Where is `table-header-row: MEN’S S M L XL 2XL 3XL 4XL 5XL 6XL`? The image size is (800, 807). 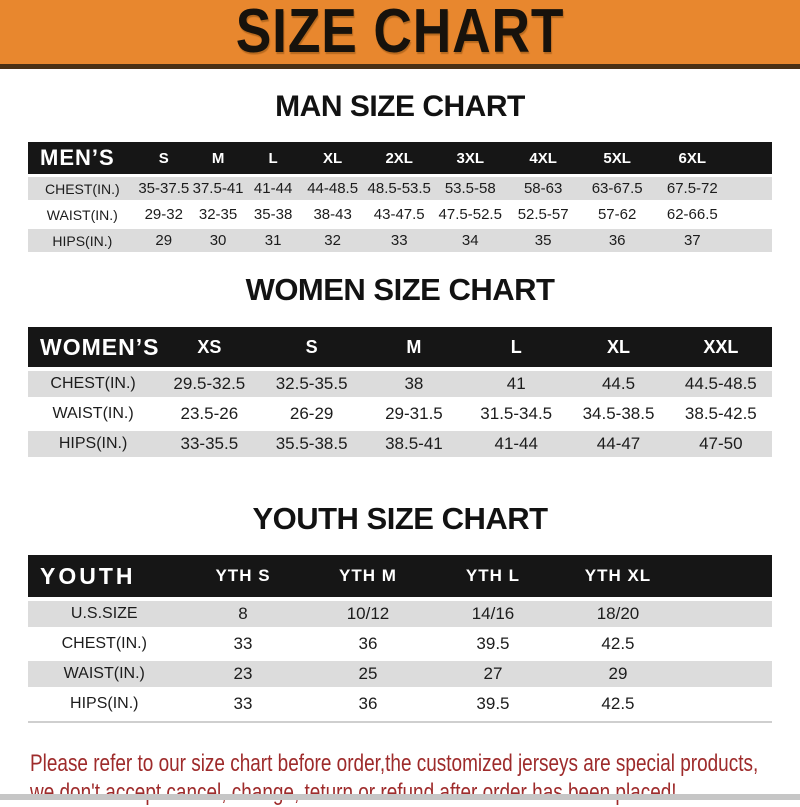
table-header-row: MEN’S S M L XL 2XL 3XL 4XL 5XL 6XL is located at coordinates (400, 158).